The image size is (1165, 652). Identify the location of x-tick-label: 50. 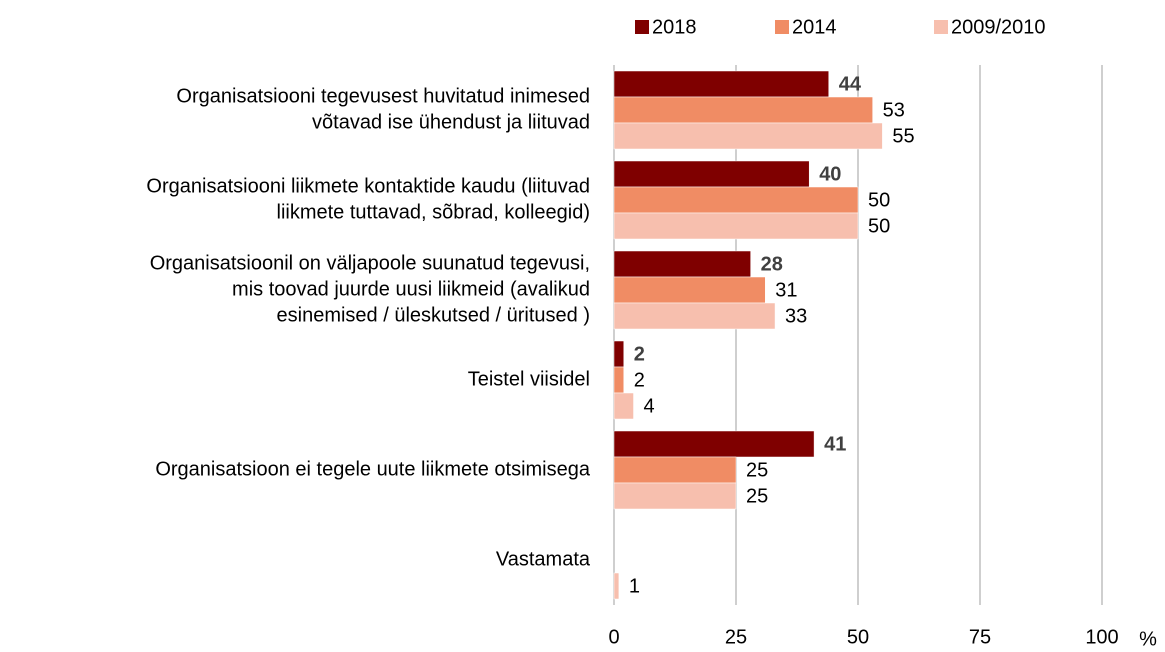
(858, 637).